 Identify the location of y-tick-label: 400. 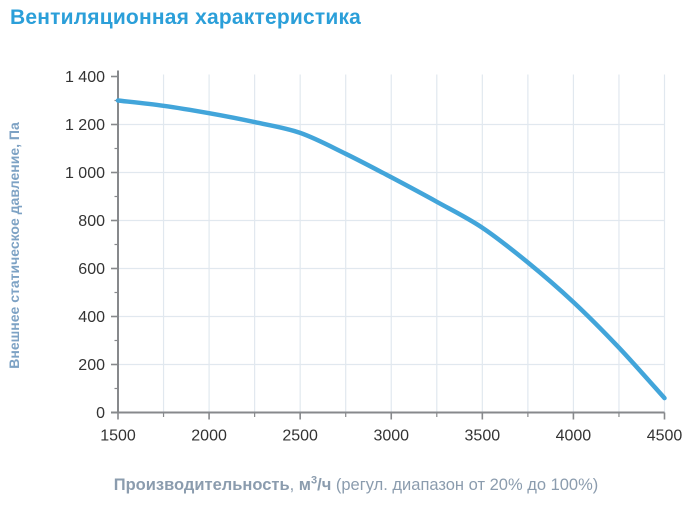
(91, 317).